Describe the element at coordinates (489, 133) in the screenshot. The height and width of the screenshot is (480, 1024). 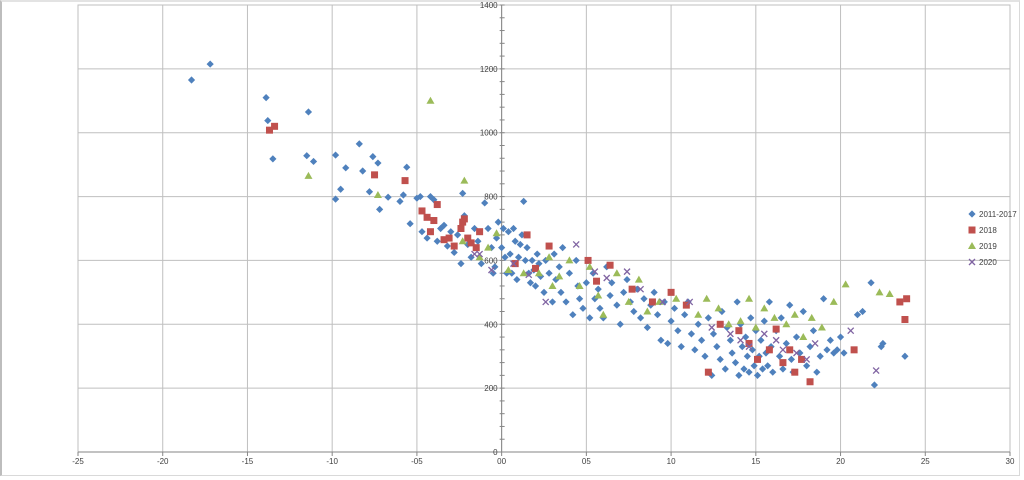
I see `y-tick-label: 1000` at that location.